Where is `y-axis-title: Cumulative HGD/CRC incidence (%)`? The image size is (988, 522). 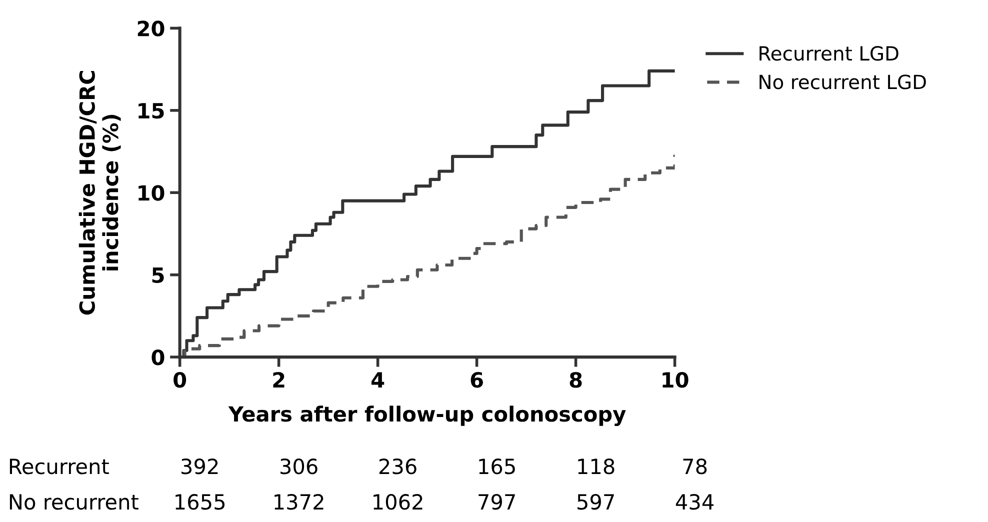 y-axis-title: Cumulative HGD/CRC incidence (%) is located at coordinates (99, 192).